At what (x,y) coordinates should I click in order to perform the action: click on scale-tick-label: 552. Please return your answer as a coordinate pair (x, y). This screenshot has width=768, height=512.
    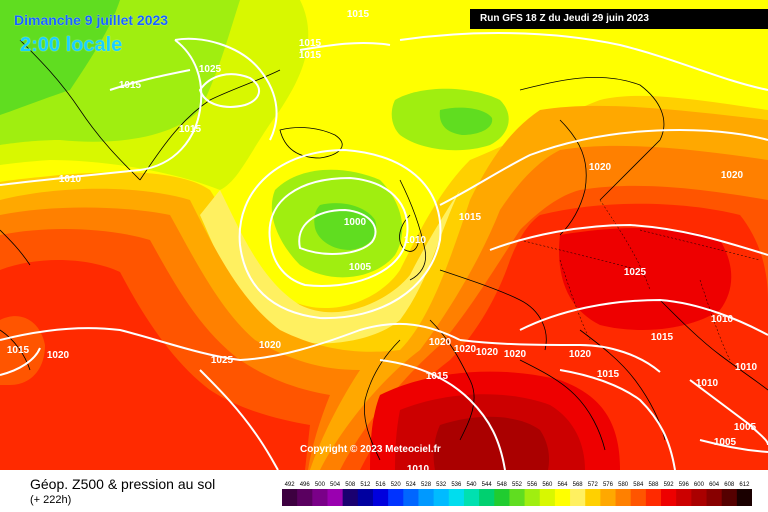
    Looking at the image, I should click on (517, 485).